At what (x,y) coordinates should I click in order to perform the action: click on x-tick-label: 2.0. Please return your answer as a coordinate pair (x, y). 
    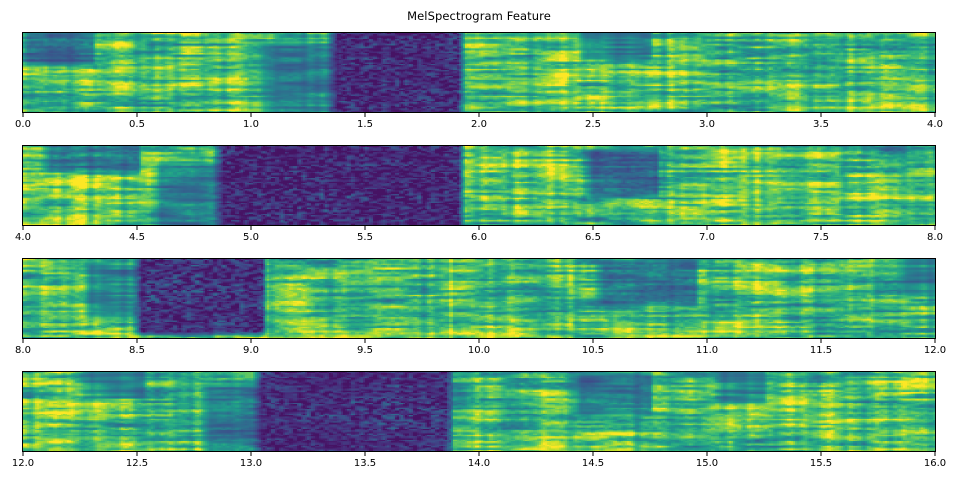
    Looking at the image, I should click on (479, 124).